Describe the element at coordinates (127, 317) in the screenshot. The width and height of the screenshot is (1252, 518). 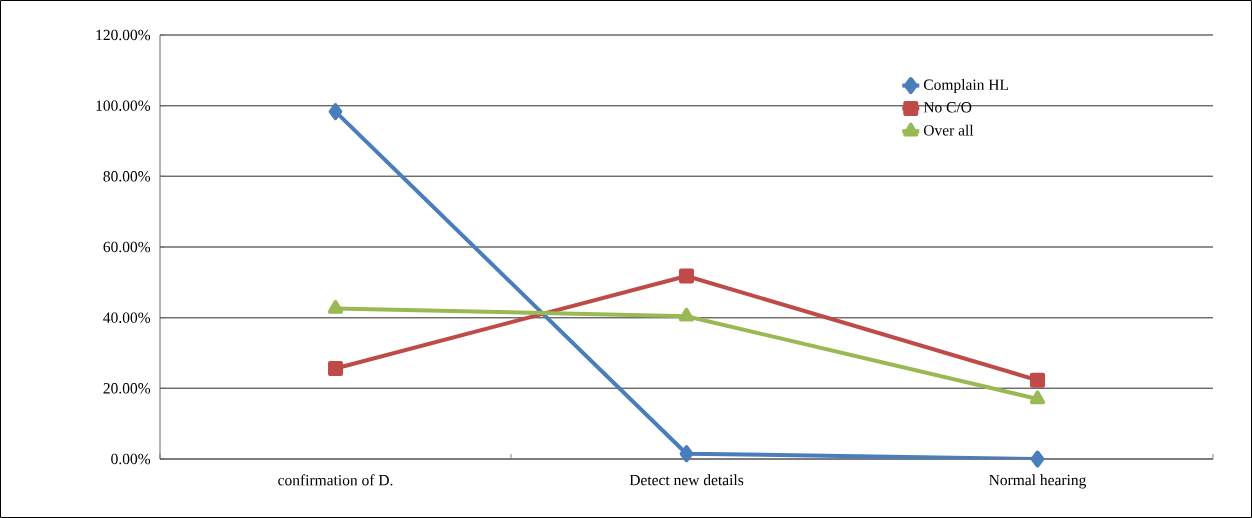
I see `y-tick-label: 40.00%` at that location.